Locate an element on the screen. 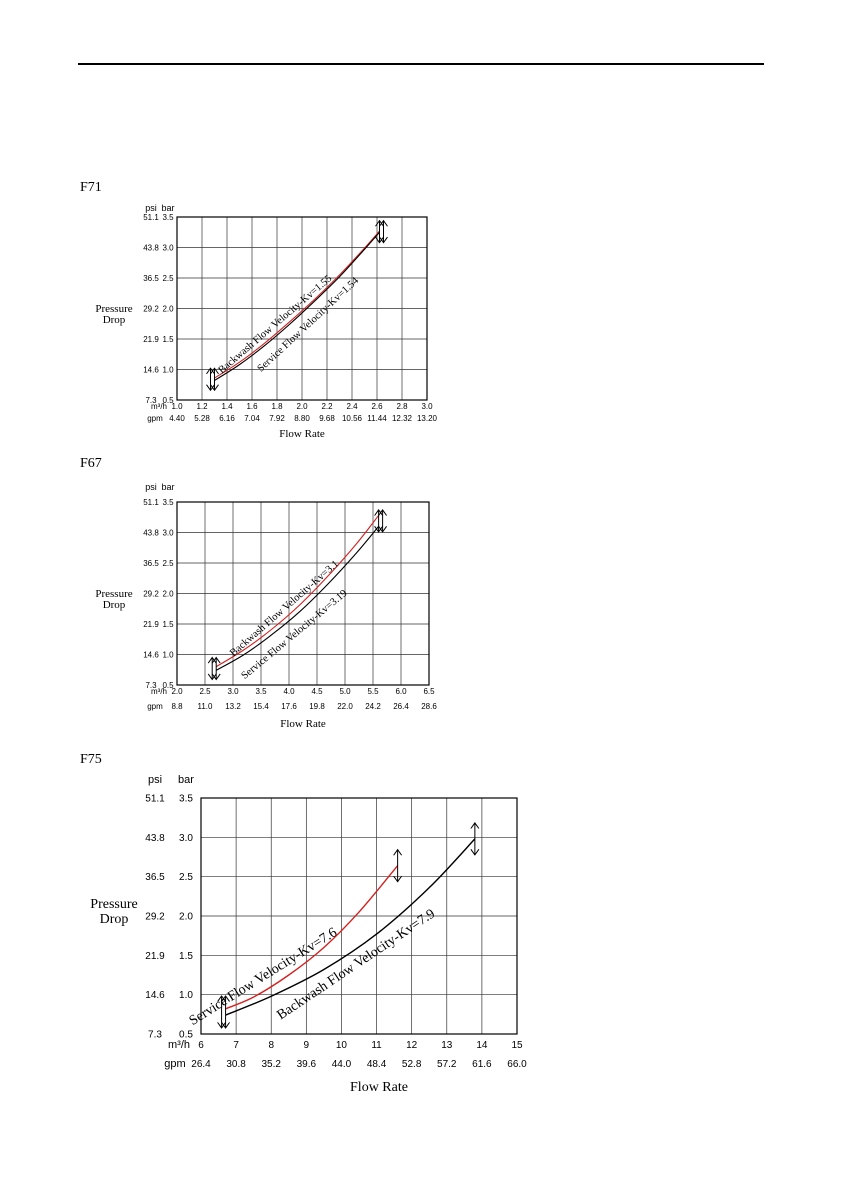  x-tick-label: 13 is located at coordinates (447, 1045).